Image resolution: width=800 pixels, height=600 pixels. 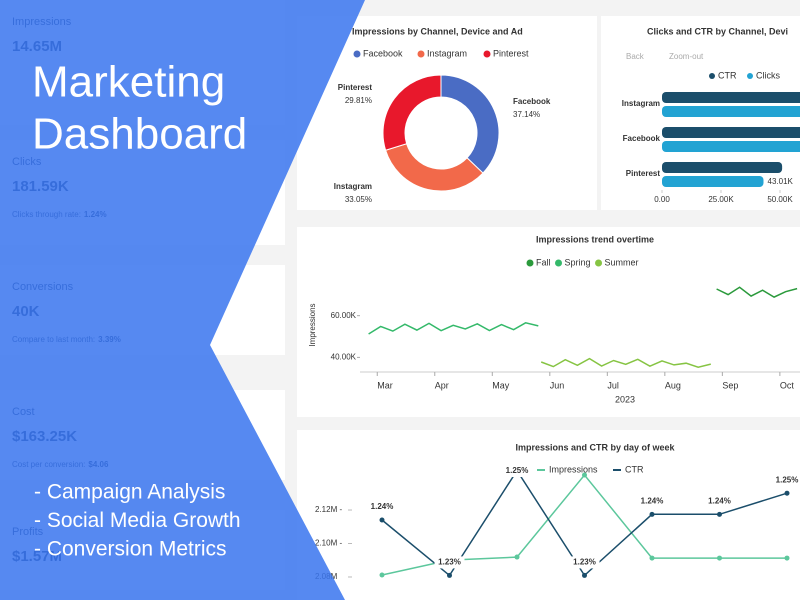 I want to click on x-tick-label: May, so click(x=501, y=385).